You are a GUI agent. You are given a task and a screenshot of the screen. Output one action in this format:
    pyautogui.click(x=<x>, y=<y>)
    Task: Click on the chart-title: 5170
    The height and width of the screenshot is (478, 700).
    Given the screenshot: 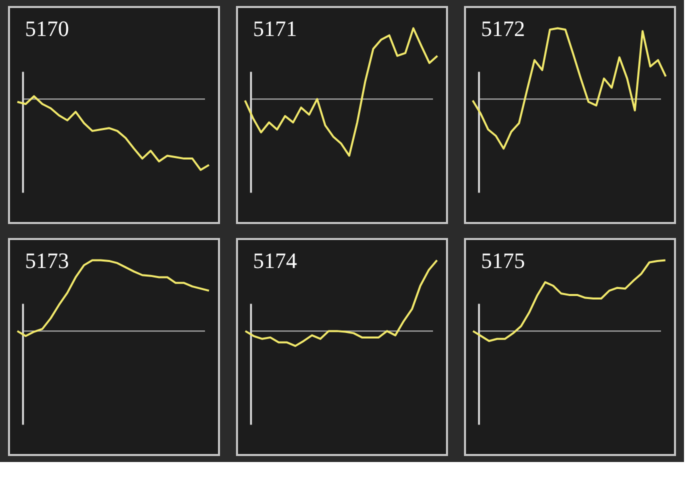 What is the action you would take?
    pyautogui.click(x=47, y=28)
    